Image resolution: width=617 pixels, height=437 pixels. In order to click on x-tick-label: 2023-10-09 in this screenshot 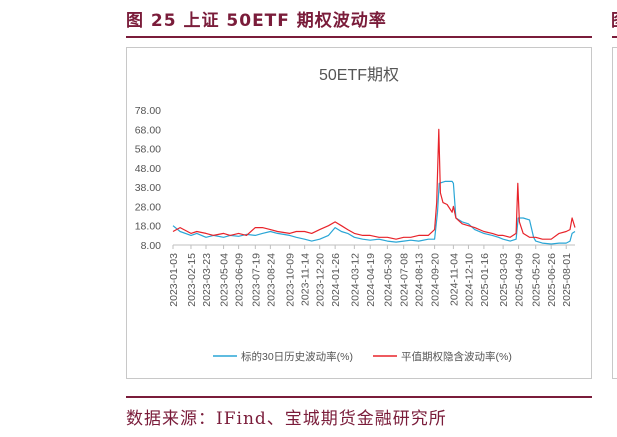, I will do `click(291, 280)`.